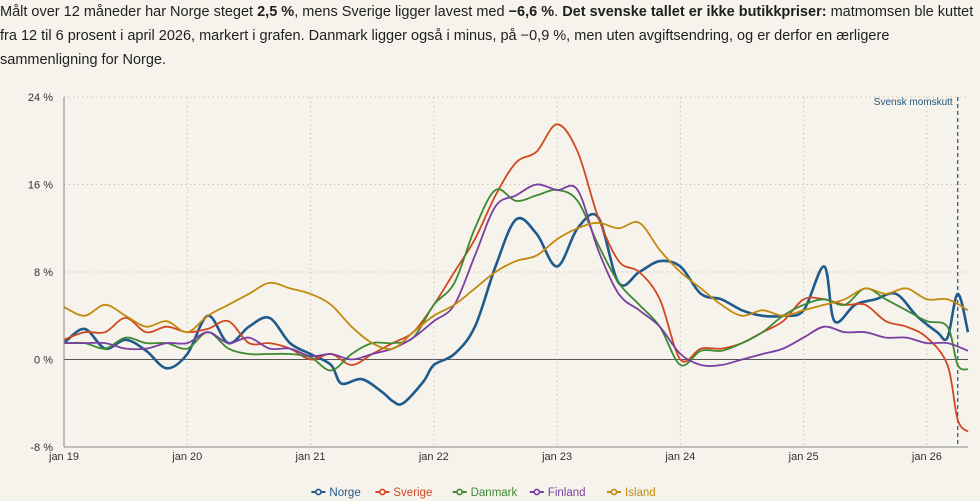 This screenshot has height=501, width=980. Describe the element at coordinates (43, 361) in the screenshot. I see `y-tick-label: 0 %` at that location.